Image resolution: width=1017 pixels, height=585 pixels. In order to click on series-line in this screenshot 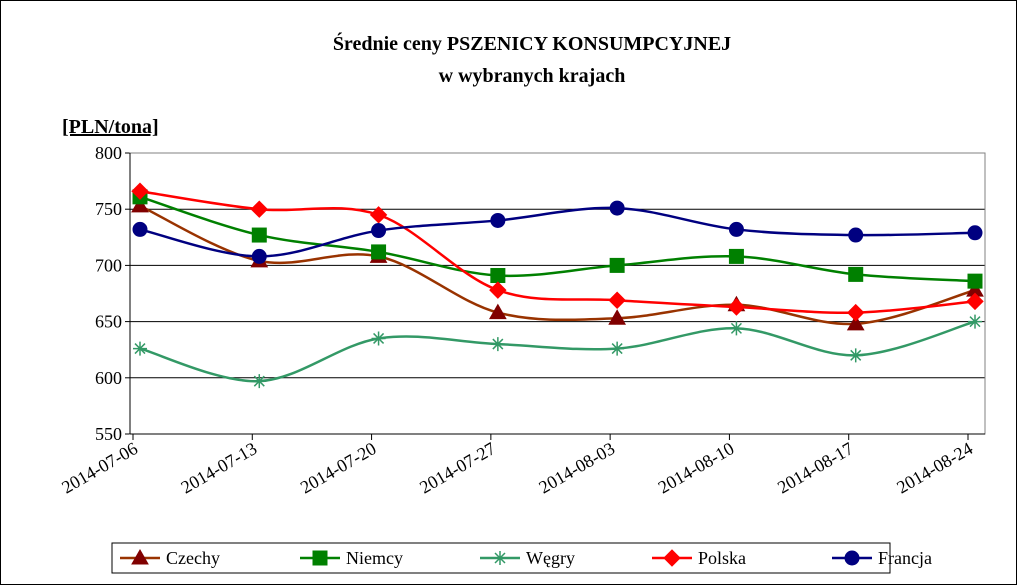, I will do `click(557, 351)`.